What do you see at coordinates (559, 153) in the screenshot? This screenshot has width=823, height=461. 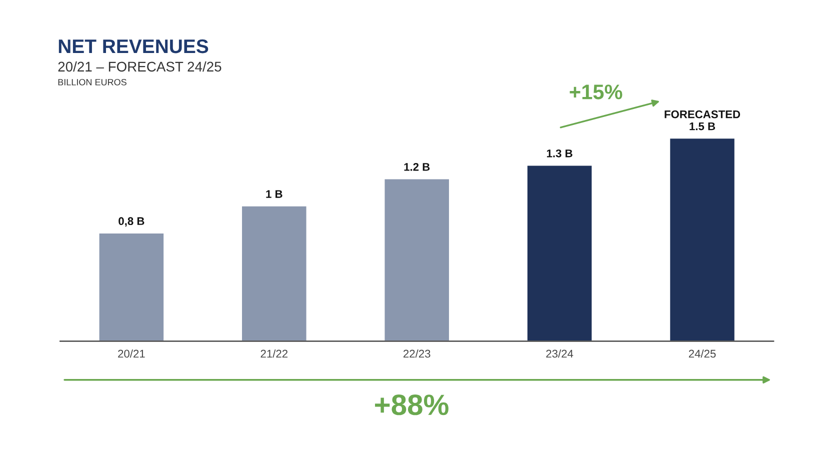 I see `data-label: 1.3 B` at bounding box center [559, 153].